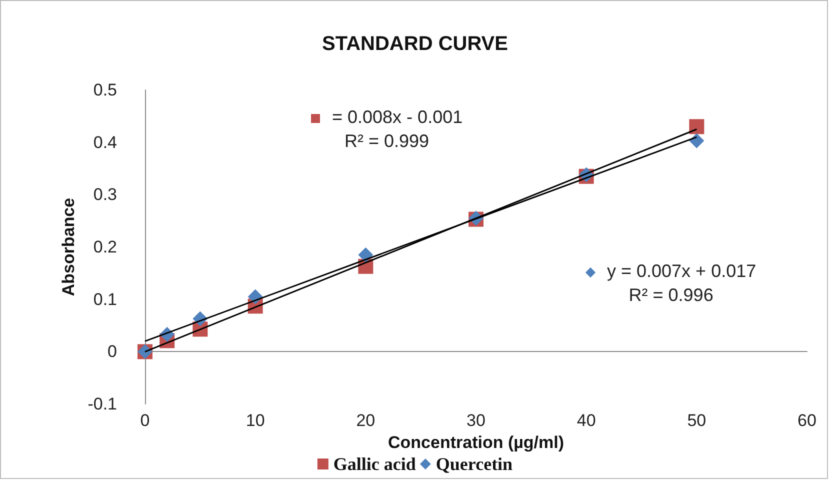 Image resolution: width=830 pixels, height=481 pixels. I want to click on x-tick-label: 40, so click(586, 420).